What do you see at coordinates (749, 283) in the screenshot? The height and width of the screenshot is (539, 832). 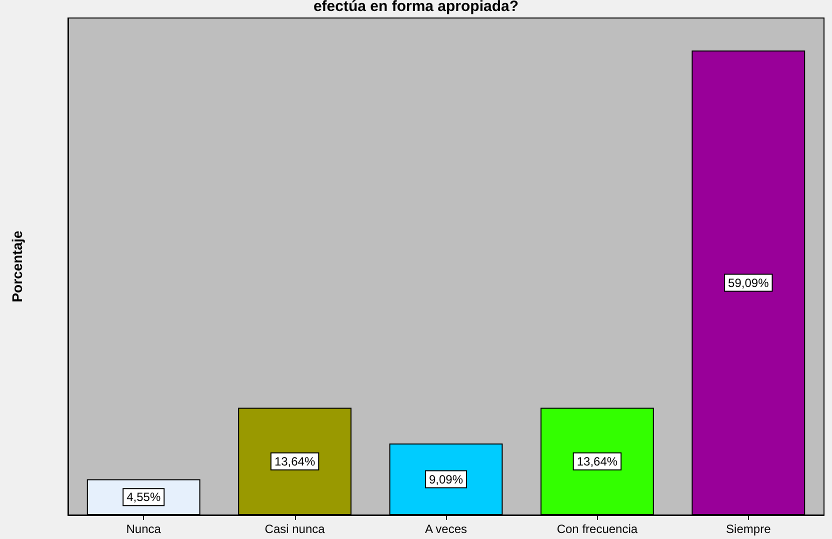 I see `data-label: 59,09%` at bounding box center [749, 283].